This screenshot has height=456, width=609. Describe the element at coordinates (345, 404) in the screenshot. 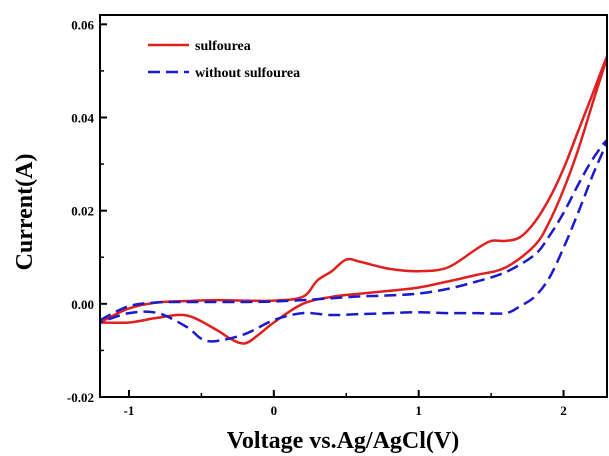

I see `x-axis: -1 0 1 2` at that location.